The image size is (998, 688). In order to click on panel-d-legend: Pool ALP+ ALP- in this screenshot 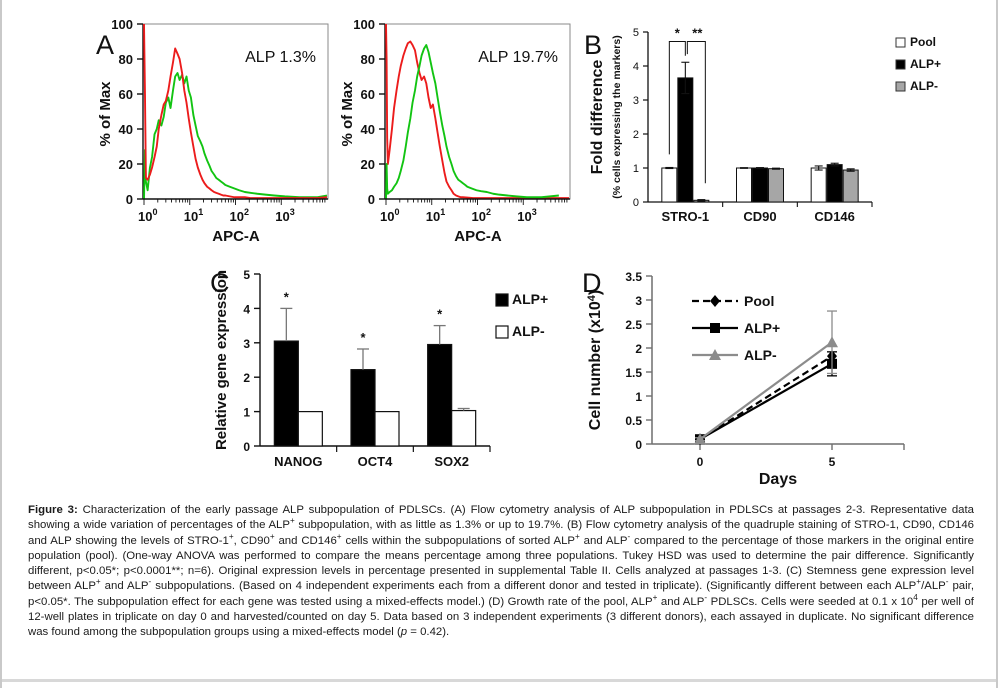, I will do `click(736, 328)`.